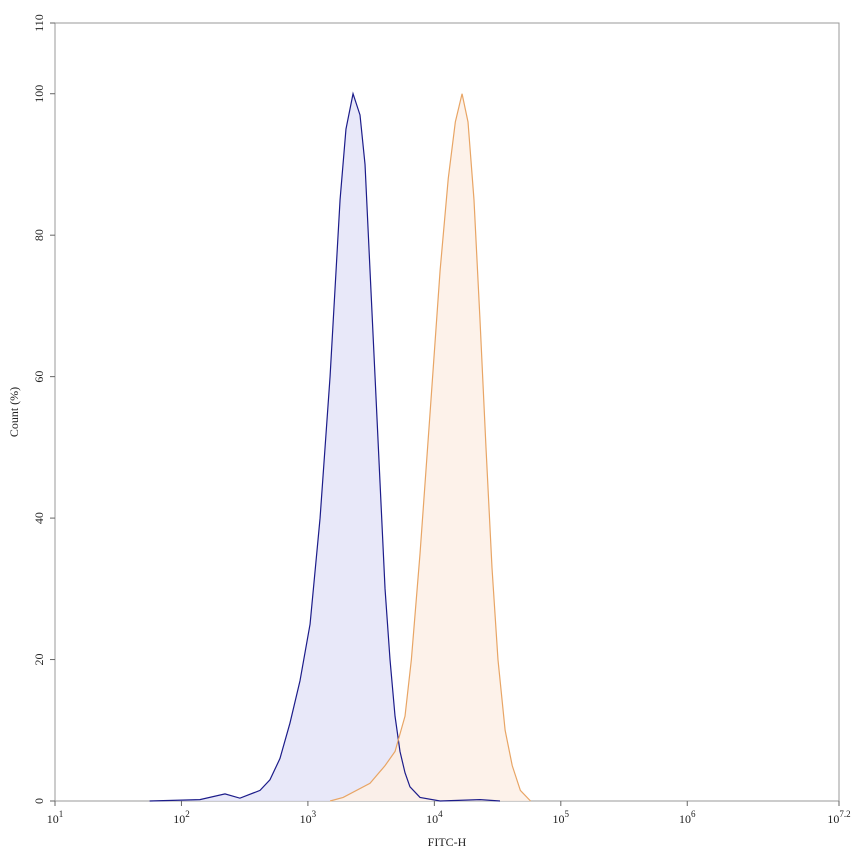 The height and width of the screenshot is (856, 853). Describe the element at coordinates (567, 814) in the screenshot. I see `x-tick-exponent: 5` at that location.